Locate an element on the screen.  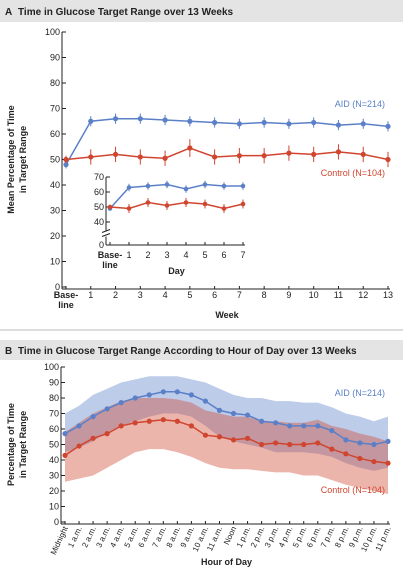
x-tick-label: 1 is located at coordinates (90, 295).